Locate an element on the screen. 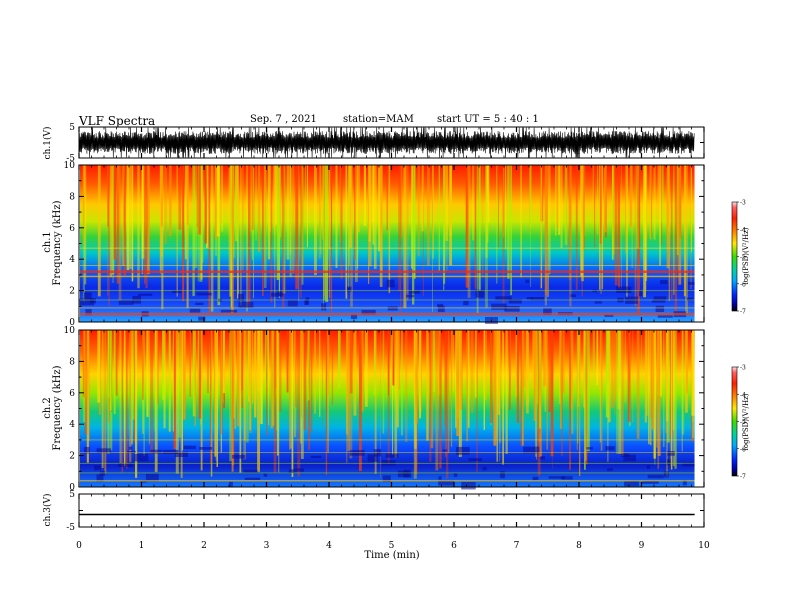 This screenshot has width=792, height=612. ch2-colorbar-label: log(PSD)(V²/Hz) is located at coordinates (746, 421).